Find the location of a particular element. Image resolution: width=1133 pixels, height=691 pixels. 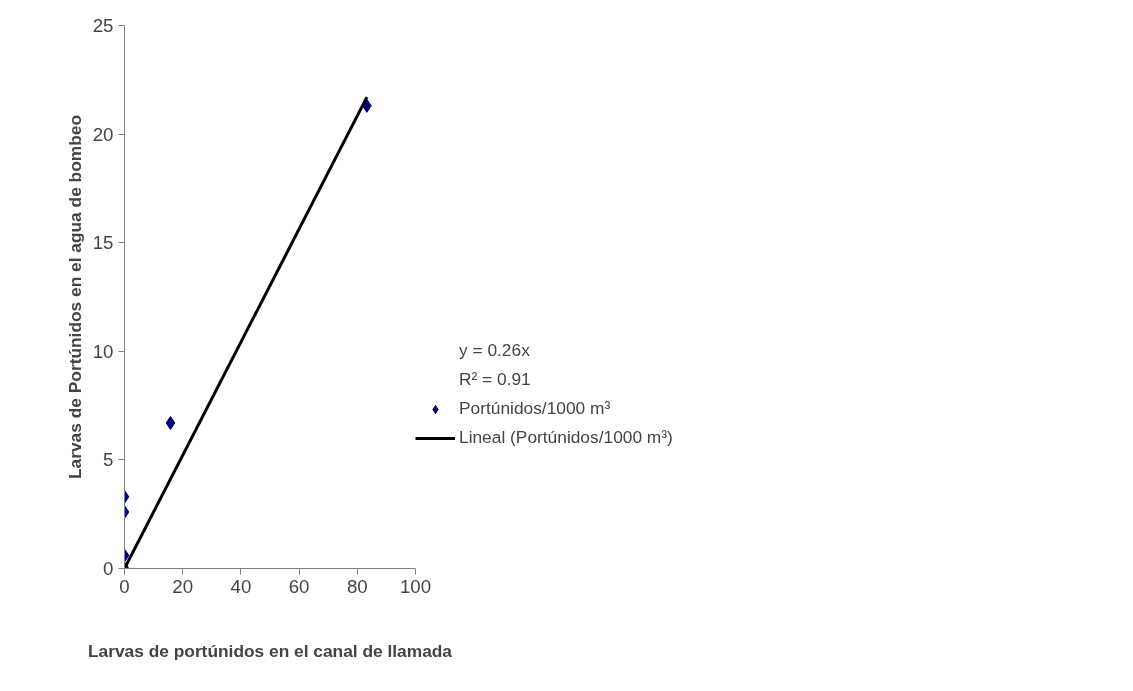

y-tick-label: 20 is located at coordinates (103, 134).